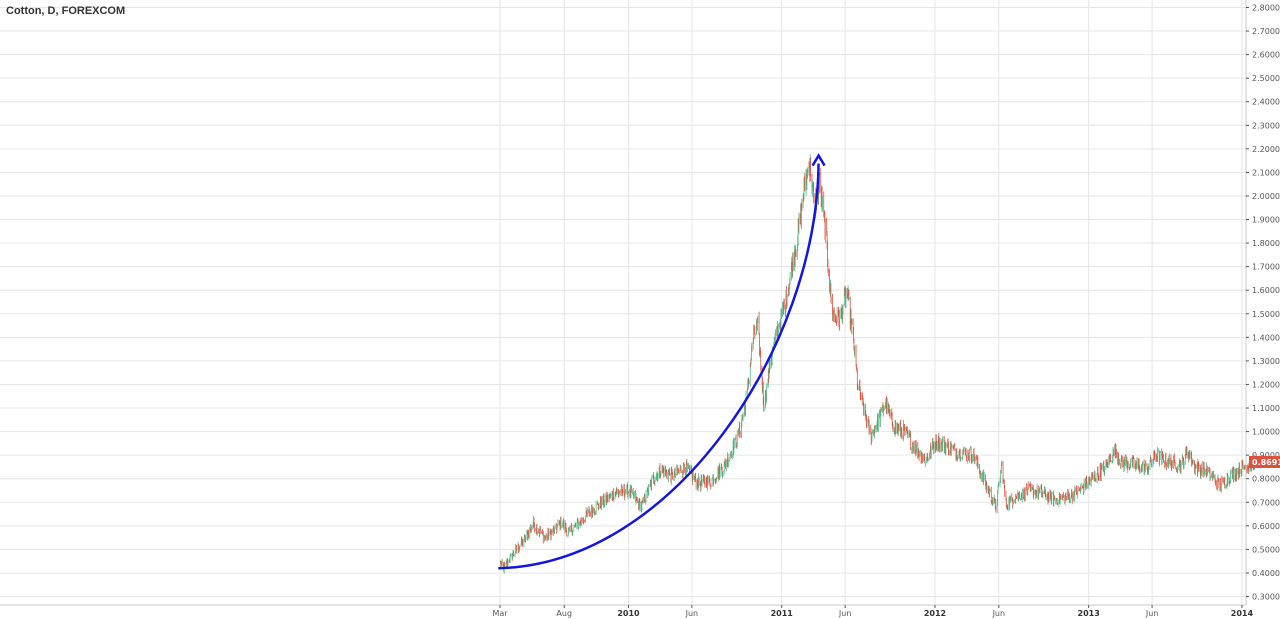 Image resolution: width=1280 pixels, height=619 pixels. Describe the element at coordinates (818, 160) in the screenshot. I see `annotation-arrowhead` at that location.